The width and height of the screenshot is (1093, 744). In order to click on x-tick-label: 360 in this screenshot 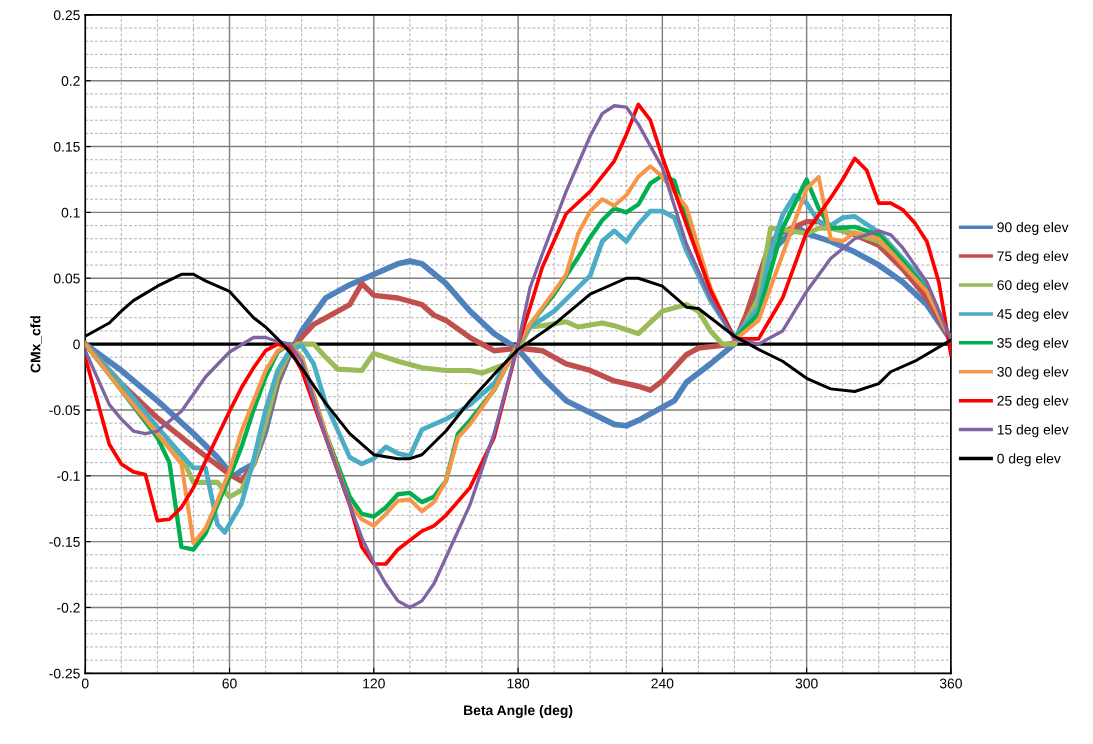, I will do `click(950, 683)`.